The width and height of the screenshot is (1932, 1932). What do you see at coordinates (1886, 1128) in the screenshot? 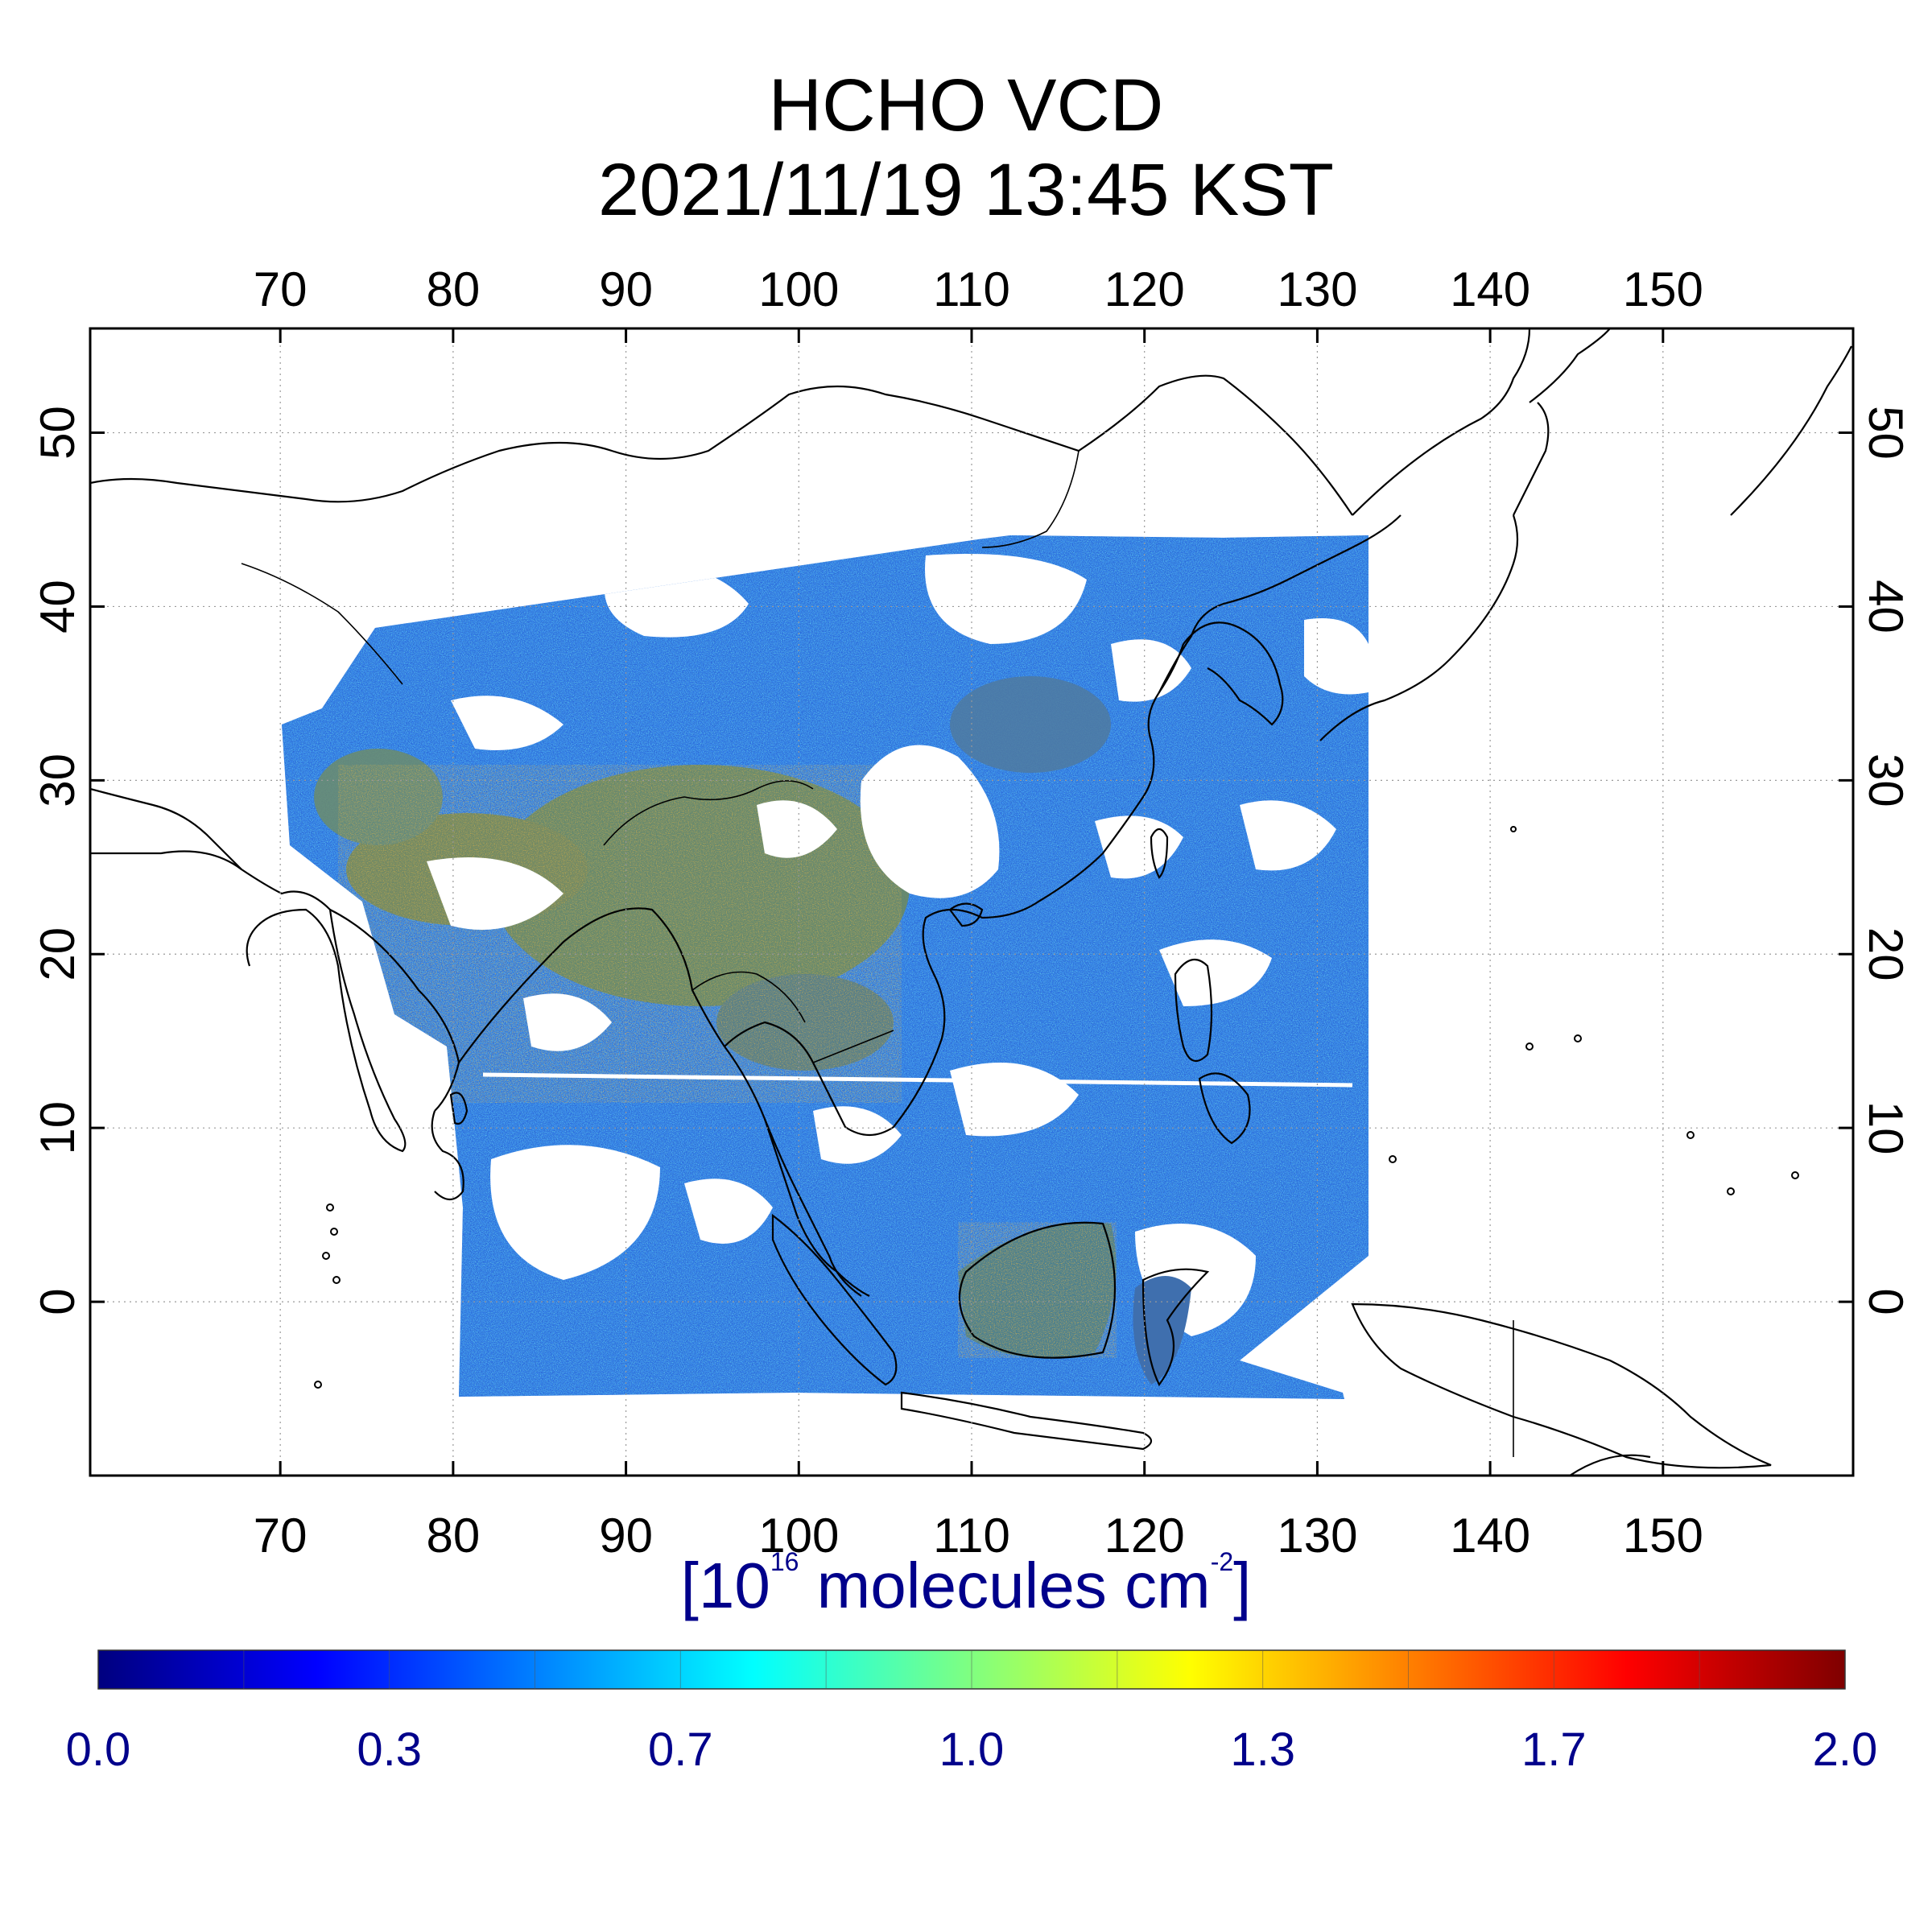
I see `lat-label-right: 10` at bounding box center [1886, 1128].